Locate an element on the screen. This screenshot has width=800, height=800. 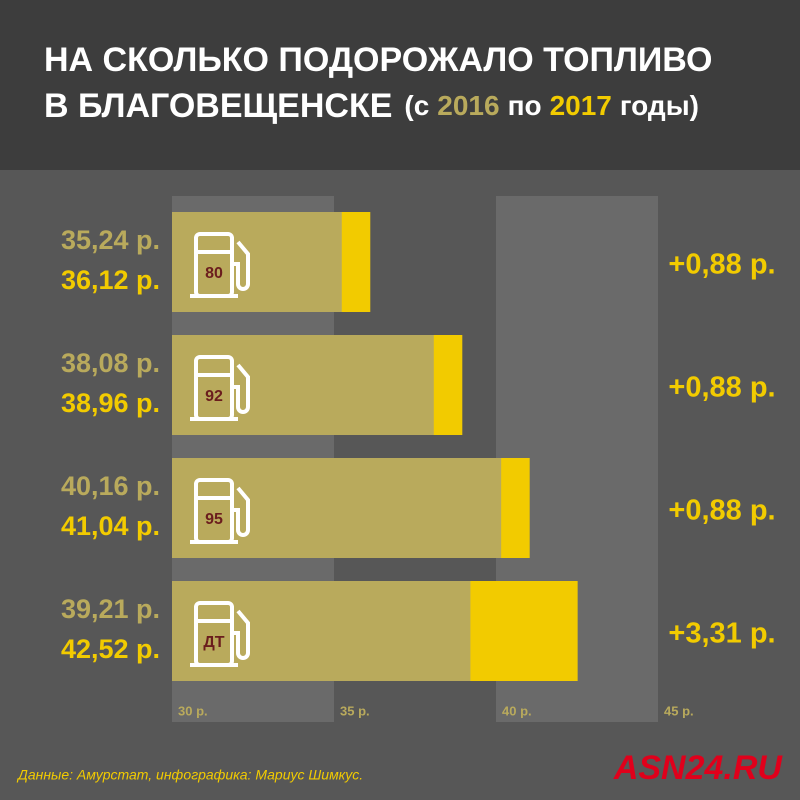
value-label: 39,21 р. is located at coordinates (110, 609).